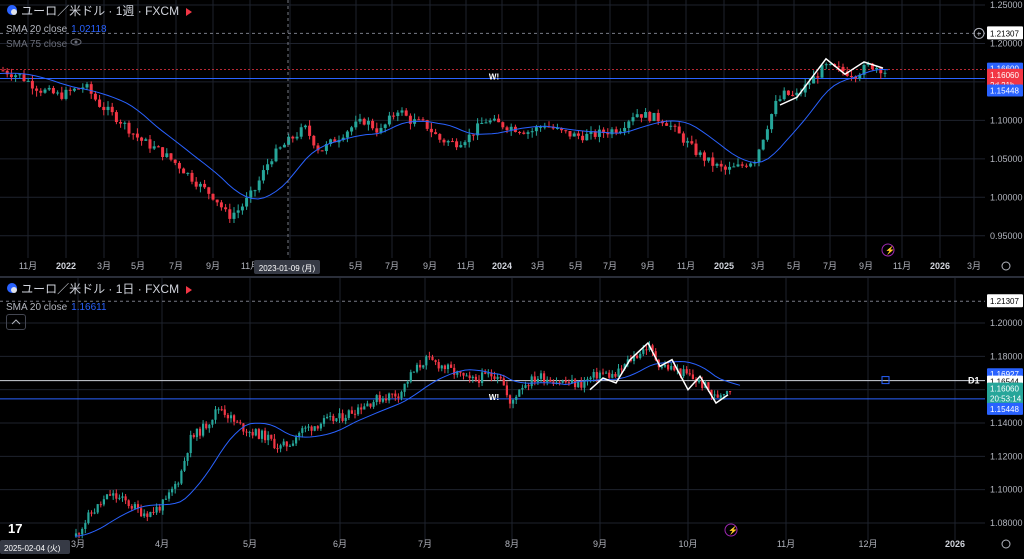 The width and height of the screenshot is (1024, 559). I want to click on high-tag-text: 1.21307, so click(1004, 301).